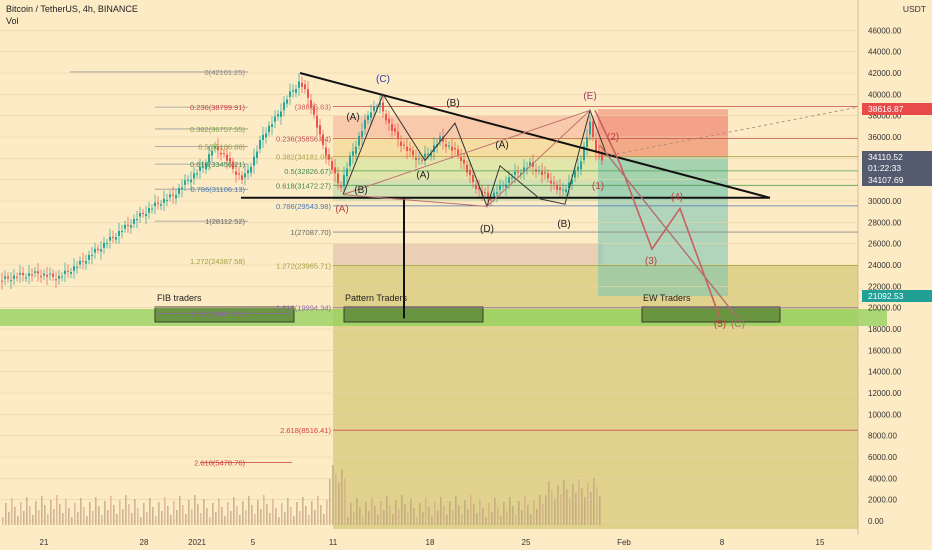  I want to click on dashed-projection-line, so click(731, 131).